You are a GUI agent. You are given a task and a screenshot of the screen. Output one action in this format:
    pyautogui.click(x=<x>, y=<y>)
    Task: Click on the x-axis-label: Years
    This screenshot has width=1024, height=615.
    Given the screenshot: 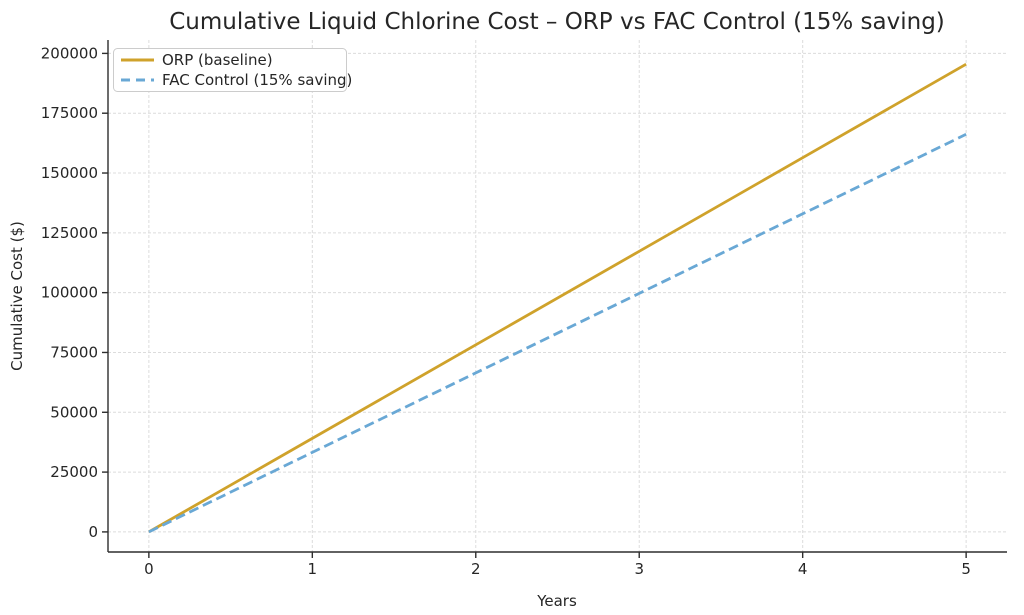 What is the action you would take?
    pyautogui.click(x=556, y=601)
    